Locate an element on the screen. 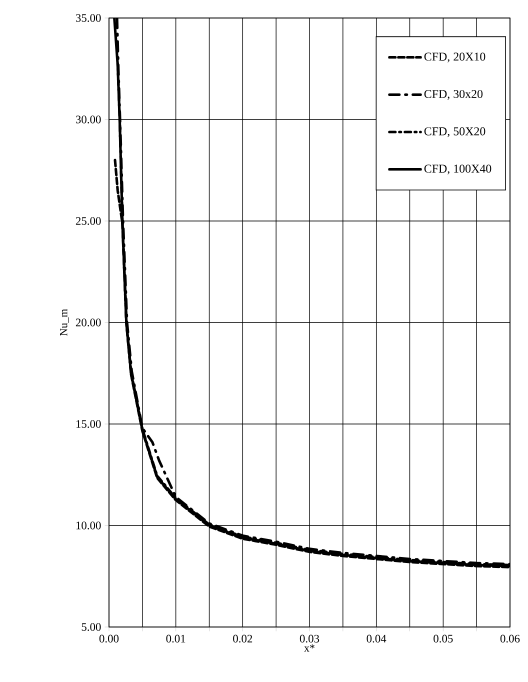  x-tick-label: 0.05 is located at coordinates (443, 638).